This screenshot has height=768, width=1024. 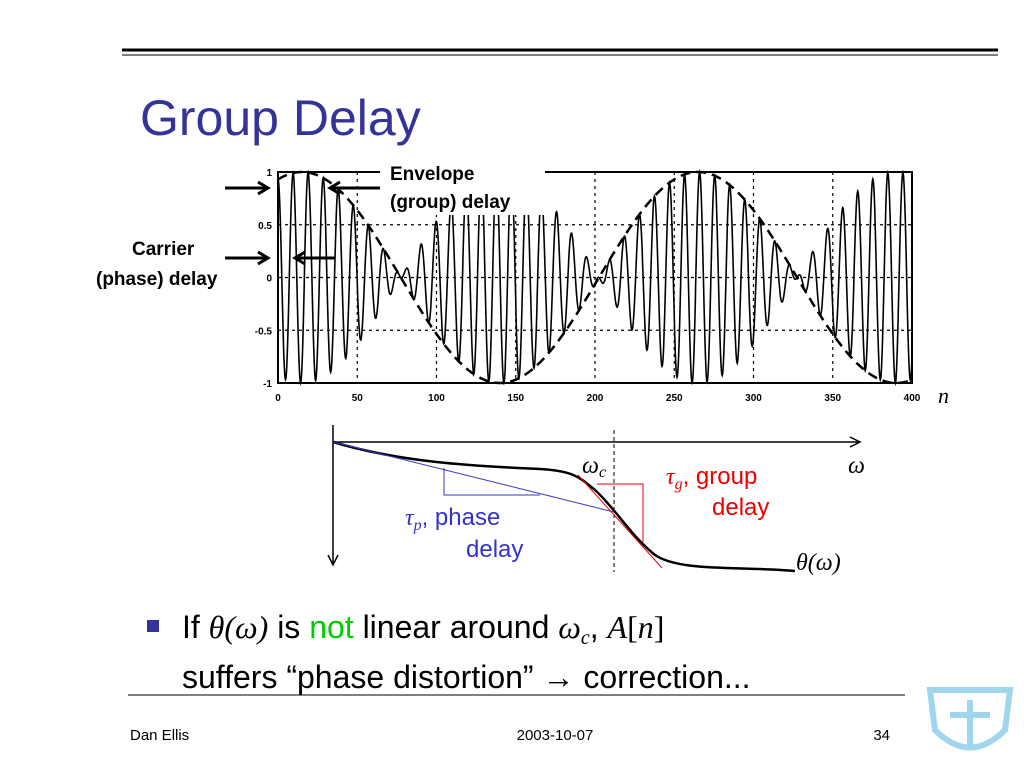 I want to click on math: [, so click(x=632, y=627).